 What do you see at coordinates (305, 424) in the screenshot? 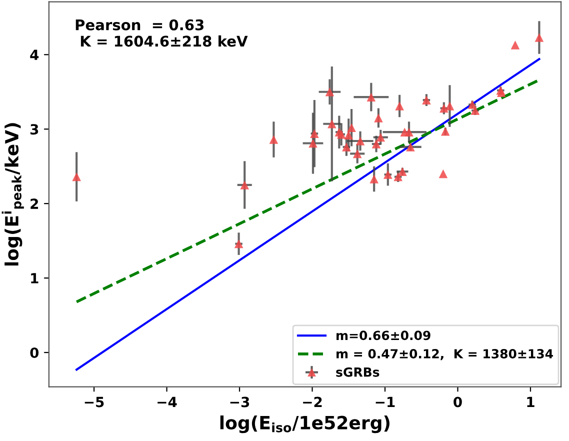
I see `x-axis-title: log(E$_{iso}$/1e52erg)` at bounding box center [305, 424].